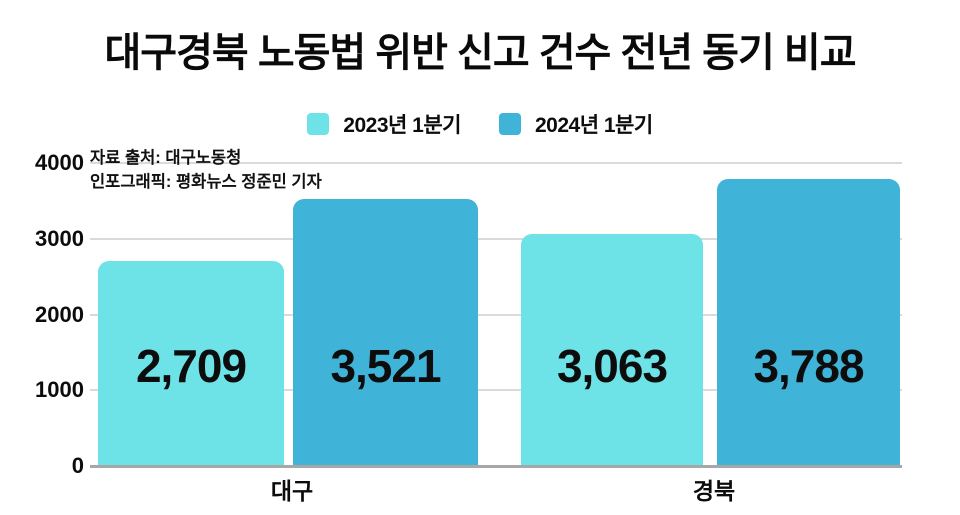 Image resolution: width=960 pixels, height=515 pixels. Describe the element at coordinates (612, 366) in the screenshot. I see `bar-value-label: 3,063` at that location.